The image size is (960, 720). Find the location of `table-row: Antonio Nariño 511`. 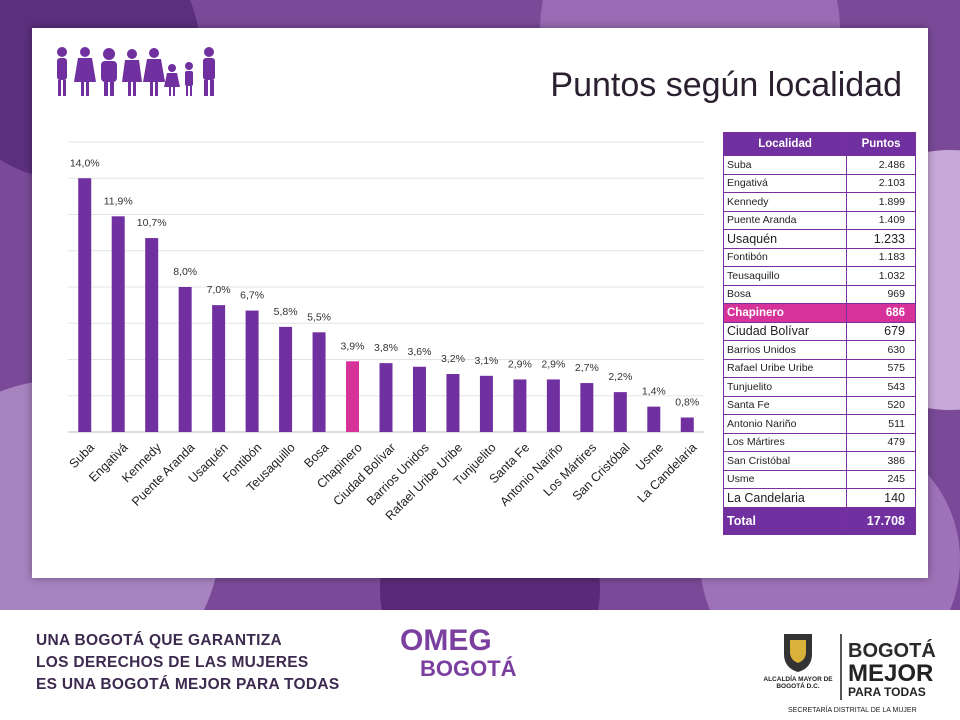

table-row: Antonio Nariño 511 is located at coordinates (819, 424).